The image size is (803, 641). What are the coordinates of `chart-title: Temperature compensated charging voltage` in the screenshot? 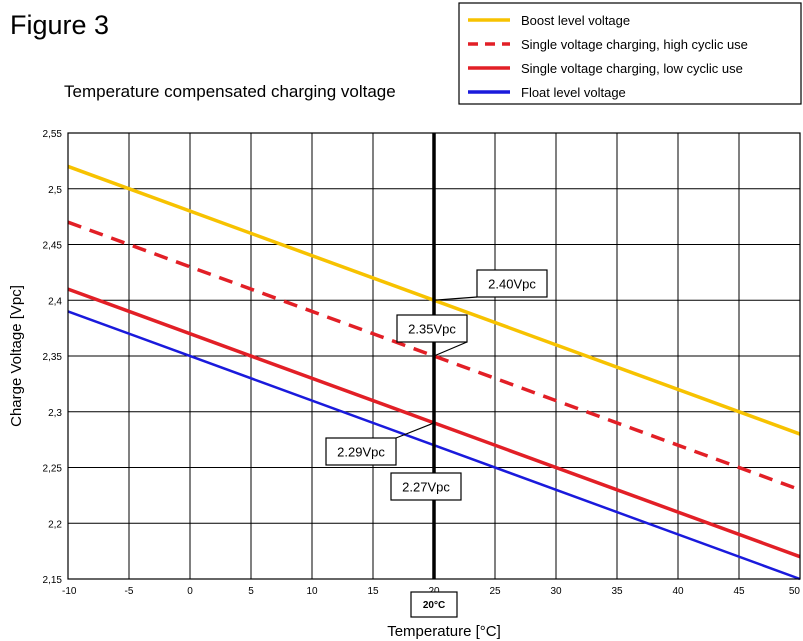 It's located at (230, 91).